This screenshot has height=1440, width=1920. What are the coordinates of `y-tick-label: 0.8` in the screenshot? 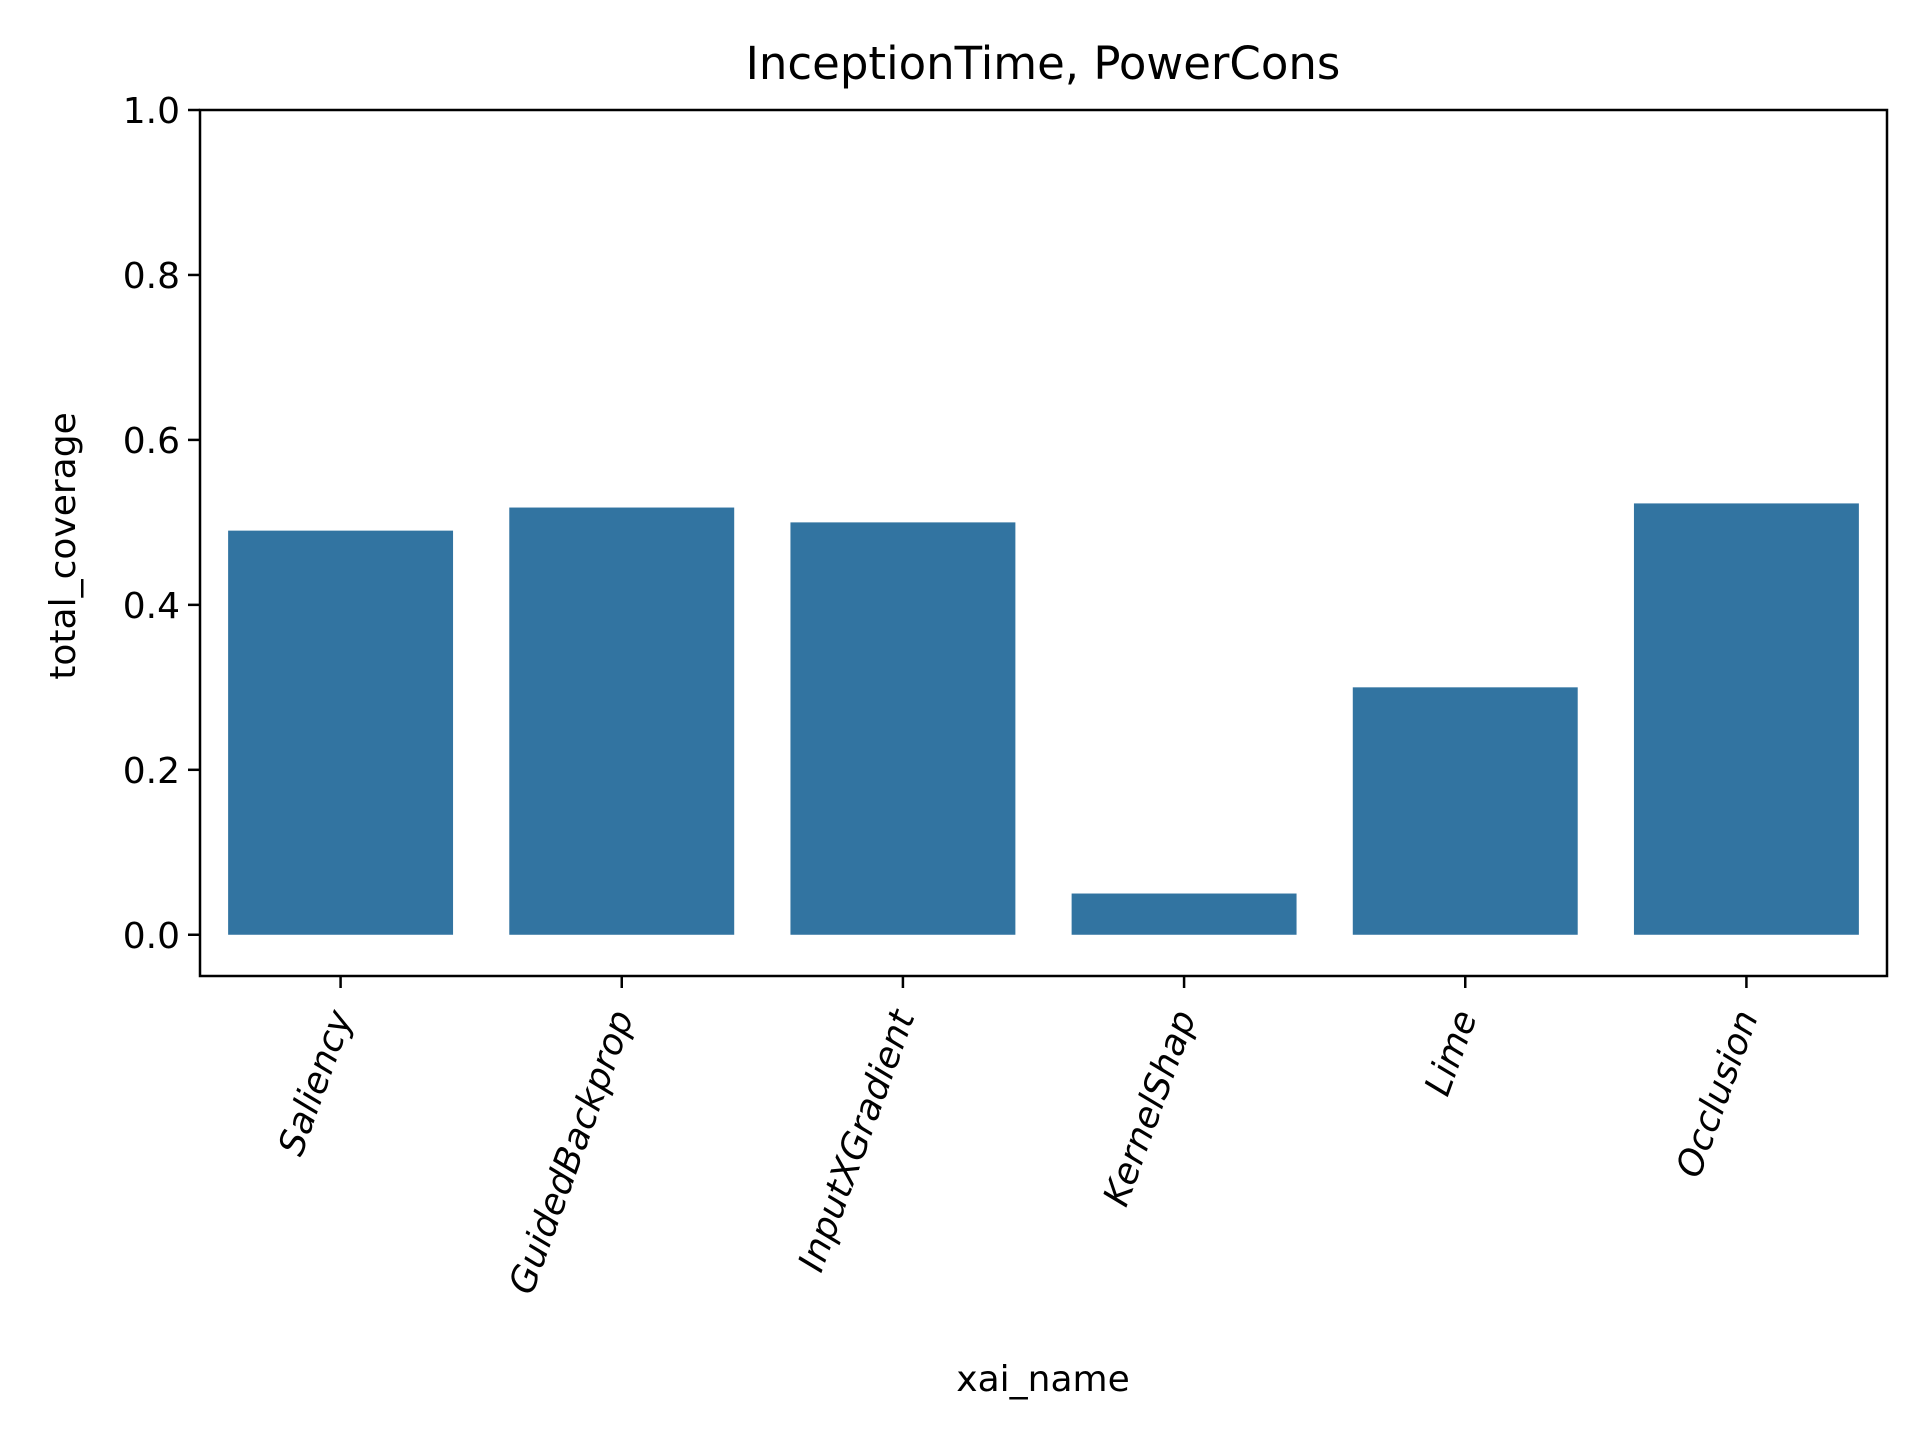 It's located at (151, 276).